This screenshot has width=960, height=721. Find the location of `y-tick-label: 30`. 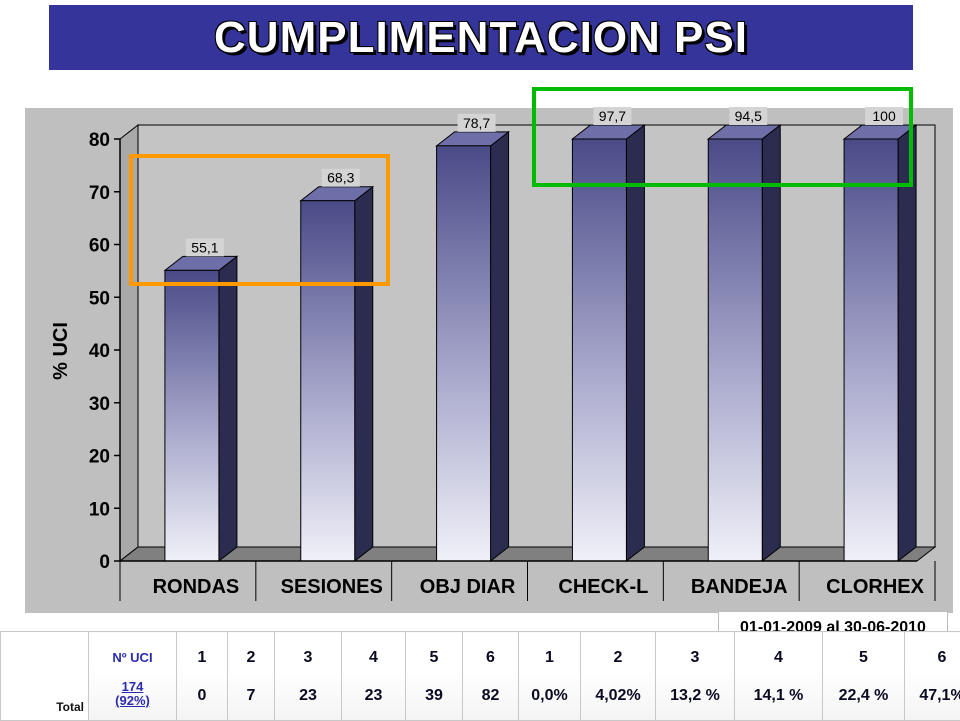

y-tick-label: 30 is located at coordinates (99, 404).